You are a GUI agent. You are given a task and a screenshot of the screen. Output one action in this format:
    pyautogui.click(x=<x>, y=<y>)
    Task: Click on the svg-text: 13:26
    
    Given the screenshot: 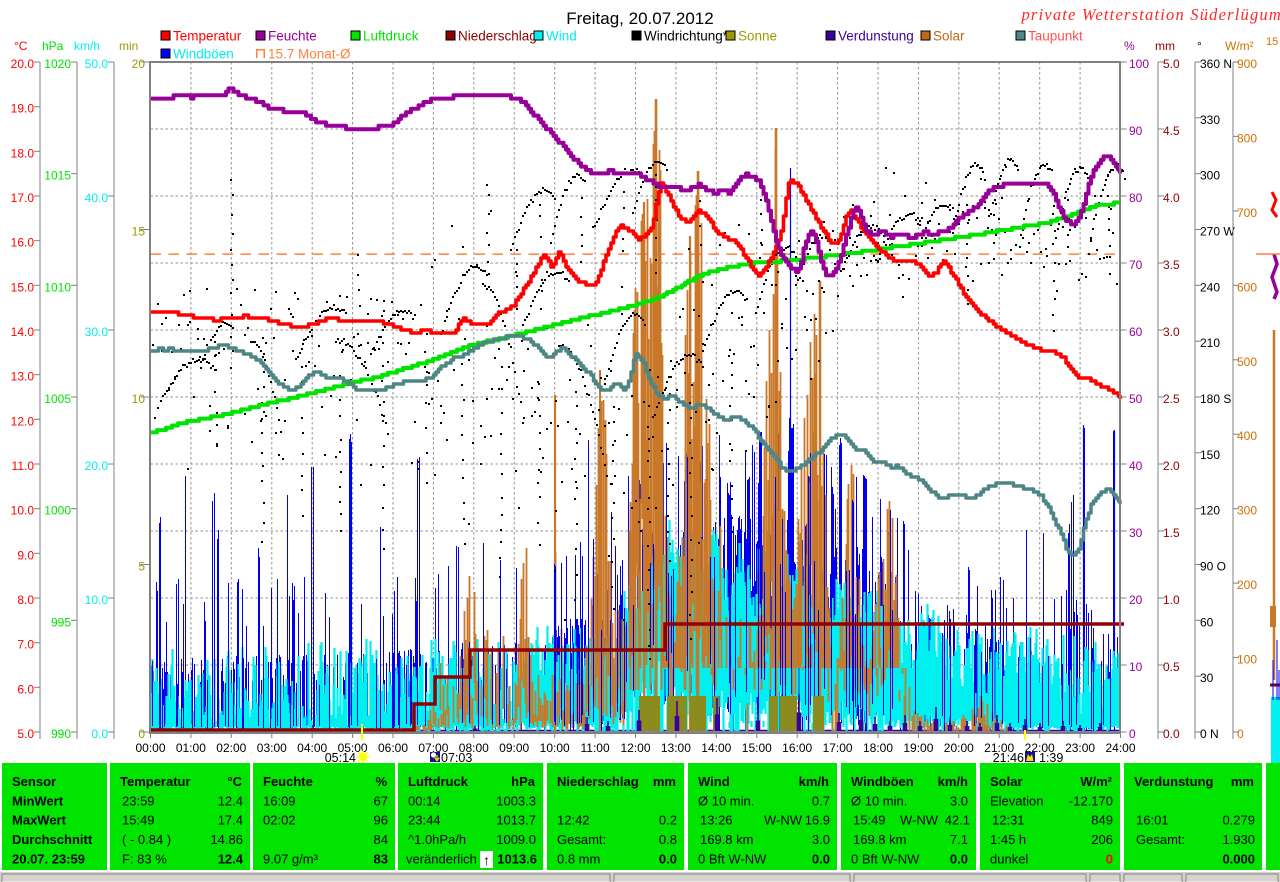 What is the action you would take?
    pyautogui.click(x=716, y=820)
    